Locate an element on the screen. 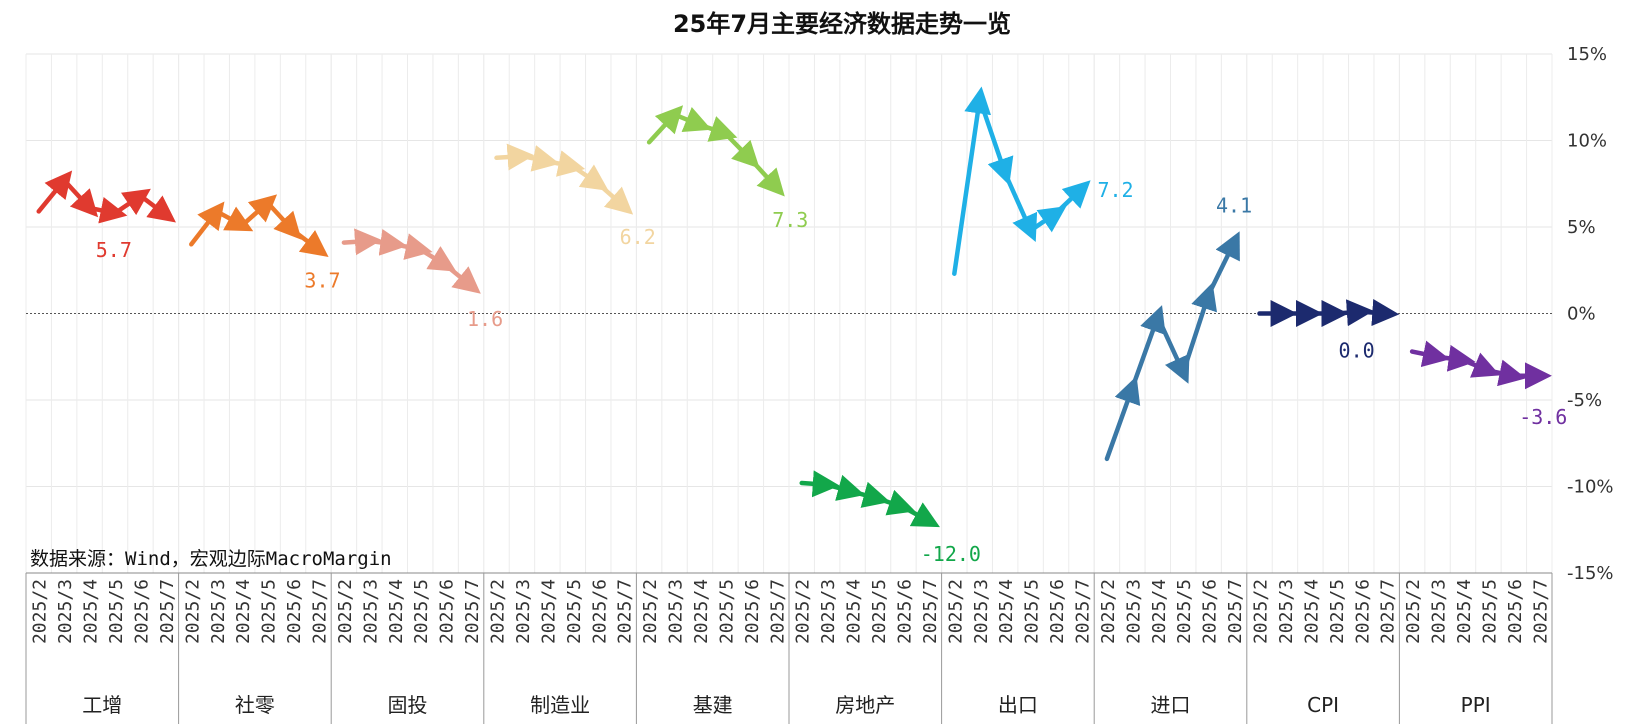  series-工增 is located at coordinates (106, 197).